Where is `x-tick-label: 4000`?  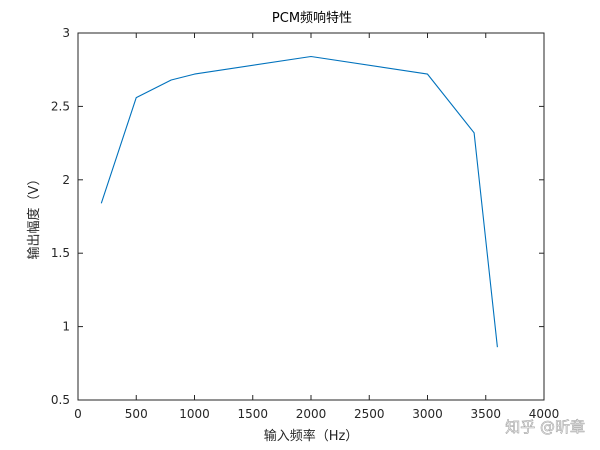 x-tick-label: 4000 is located at coordinates (544, 414).